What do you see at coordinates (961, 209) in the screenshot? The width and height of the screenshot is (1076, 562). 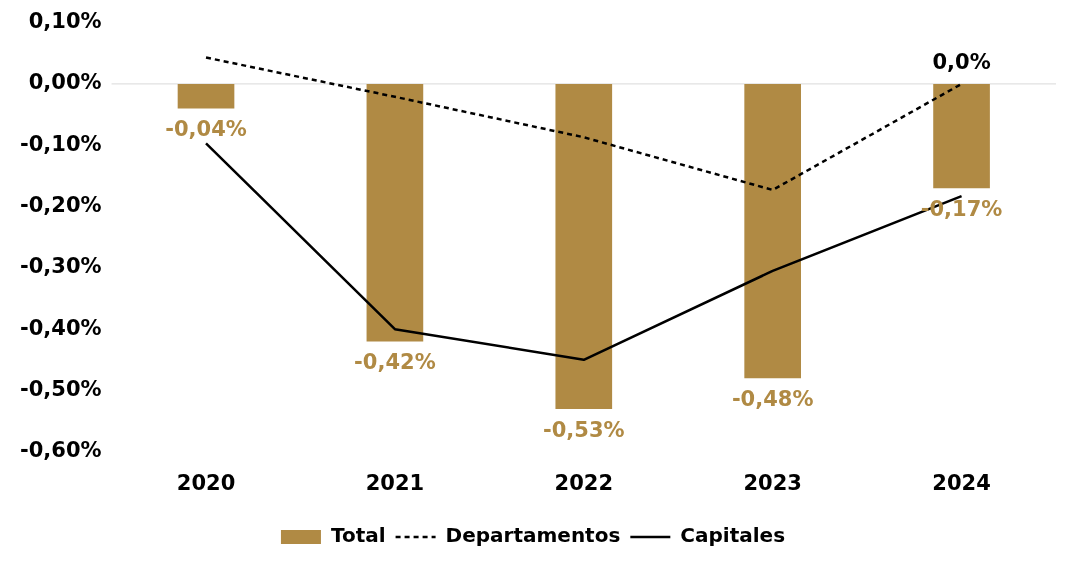 I see `data-label: -0,17%` at bounding box center [961, 209].